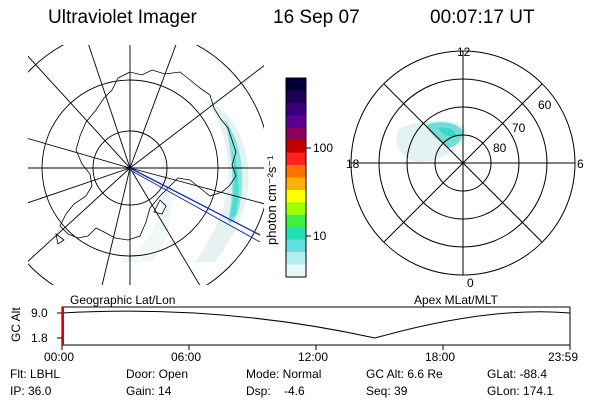 Image resolution: width=600 pixels, height=400 pixels. What do you see at coordinates (320, 236) in the screenshot?
I see `colorbar-tick-10: 10` at bounding box center [320, 236].